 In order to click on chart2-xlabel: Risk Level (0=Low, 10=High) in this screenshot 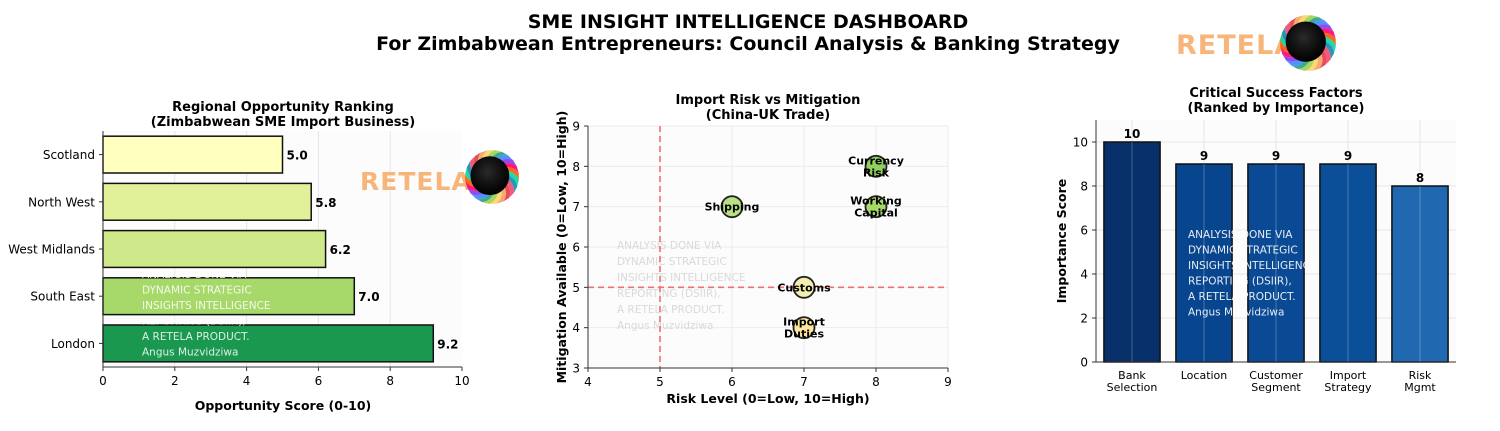, I will do `click(767, 398)`.